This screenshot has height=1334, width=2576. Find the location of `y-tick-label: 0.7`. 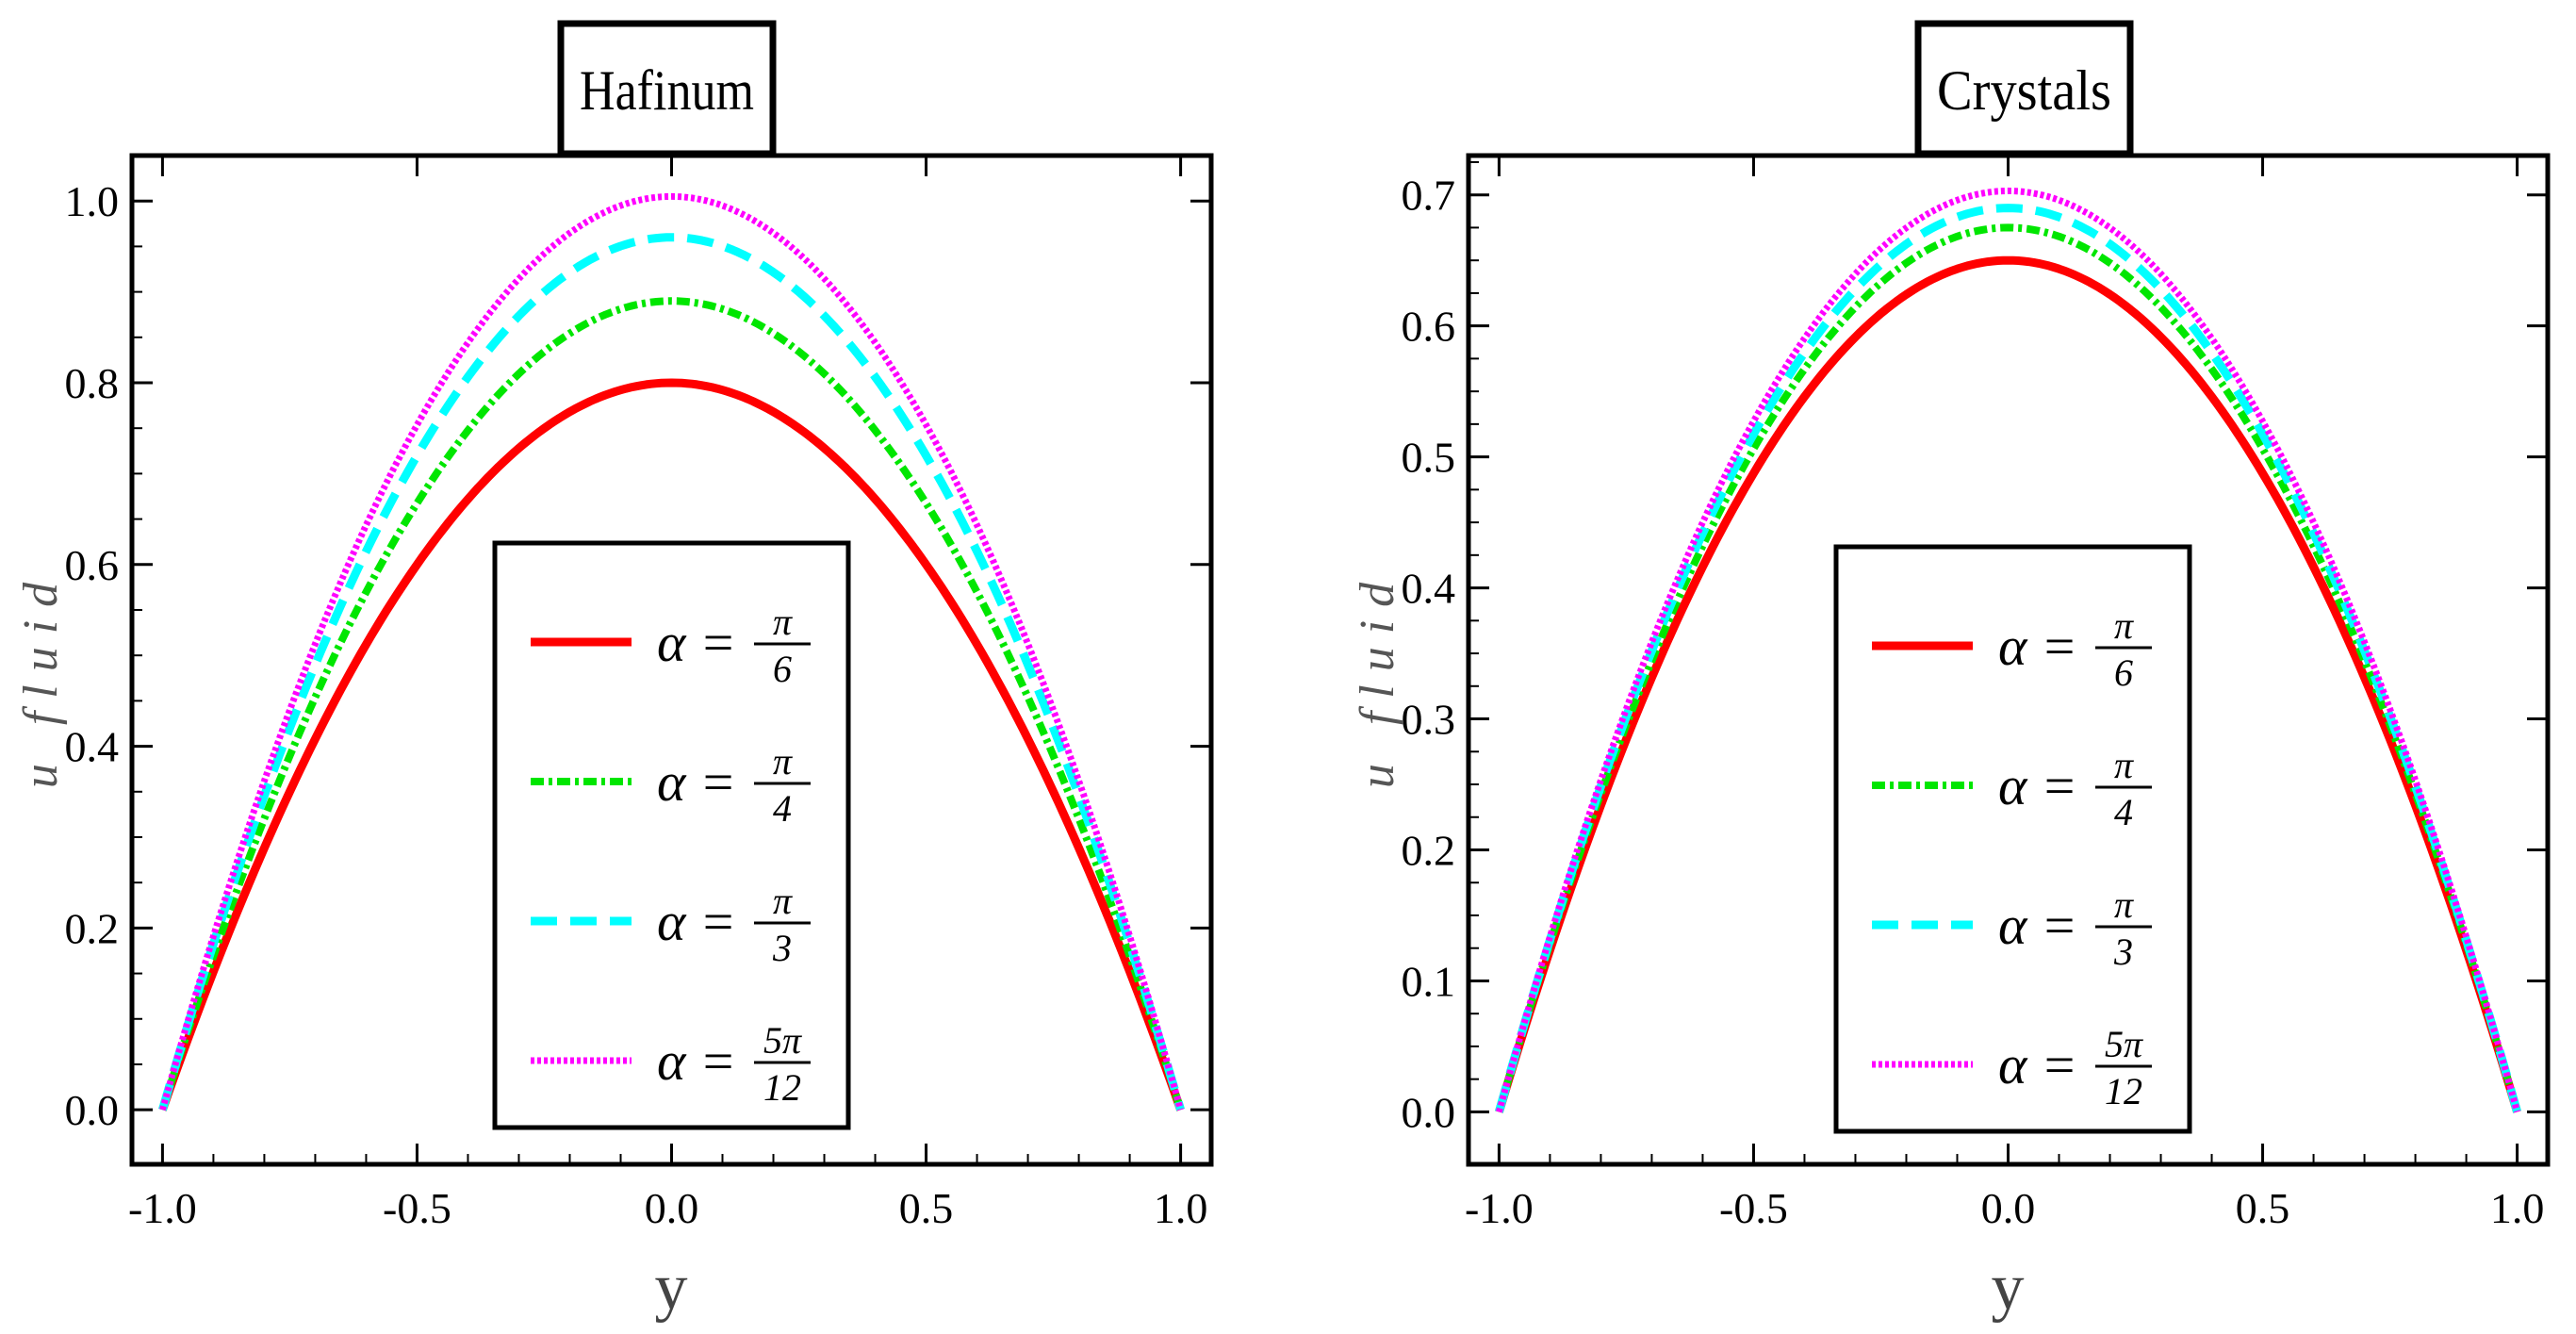

y-tick-label: 0.7 is located at coordinates (1429, 196).